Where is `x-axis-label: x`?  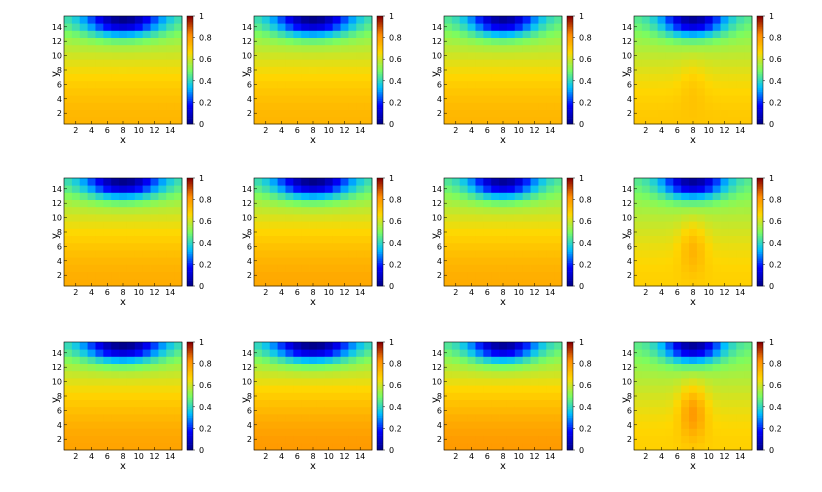
x-axis-label: x is located at coordinates (693, 140).